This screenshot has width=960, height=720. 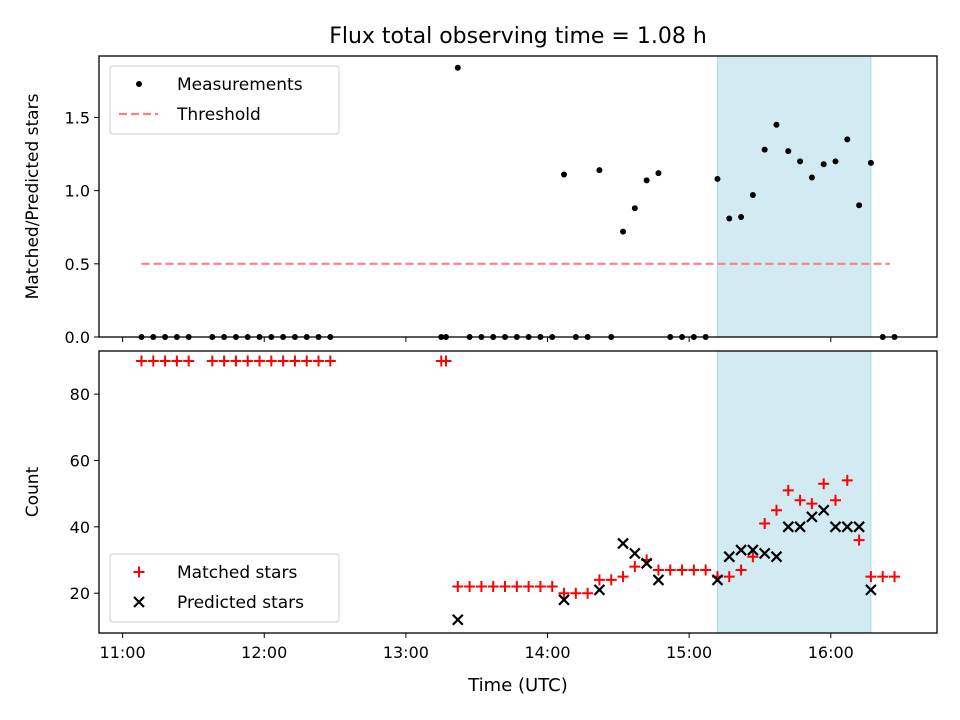 I want to click on highlight-span, so click(x=794, y=196).